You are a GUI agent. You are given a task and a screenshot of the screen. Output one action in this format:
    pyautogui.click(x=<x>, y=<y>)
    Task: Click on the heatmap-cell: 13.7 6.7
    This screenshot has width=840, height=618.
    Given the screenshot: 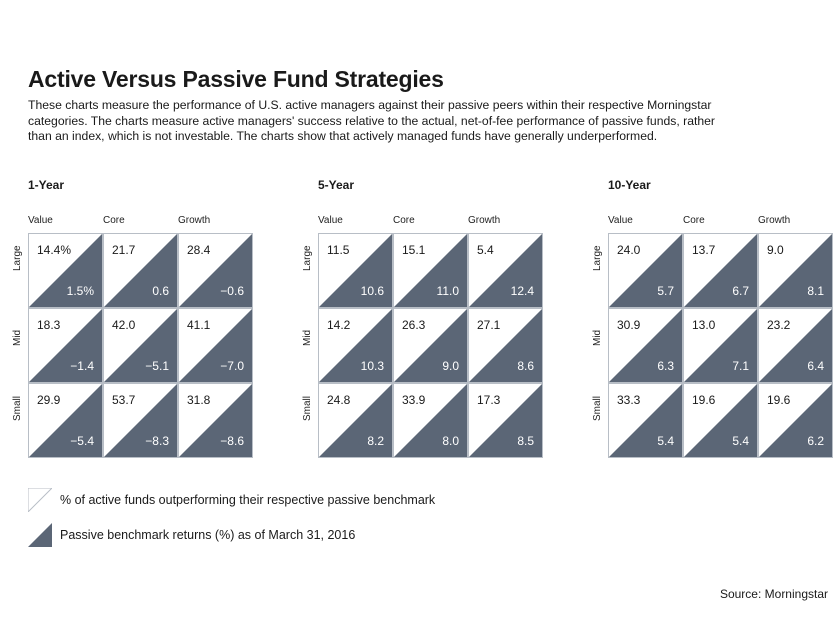 What is the action you would take?
    pyautogui.click(x=720, y=270)
    